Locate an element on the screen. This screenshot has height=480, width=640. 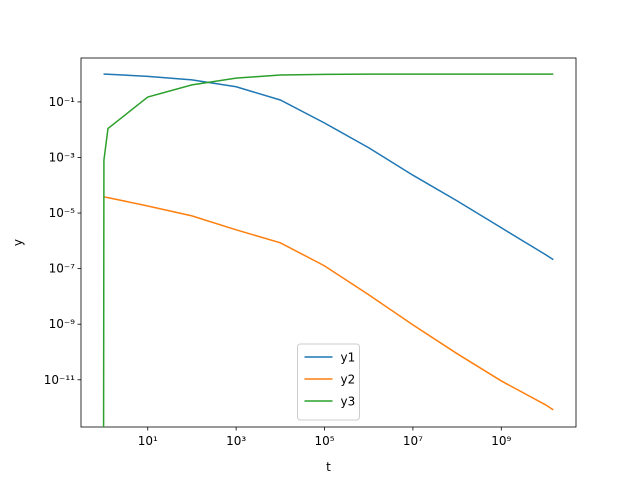
x-axis-label: t is located at coordinates (328, 467).